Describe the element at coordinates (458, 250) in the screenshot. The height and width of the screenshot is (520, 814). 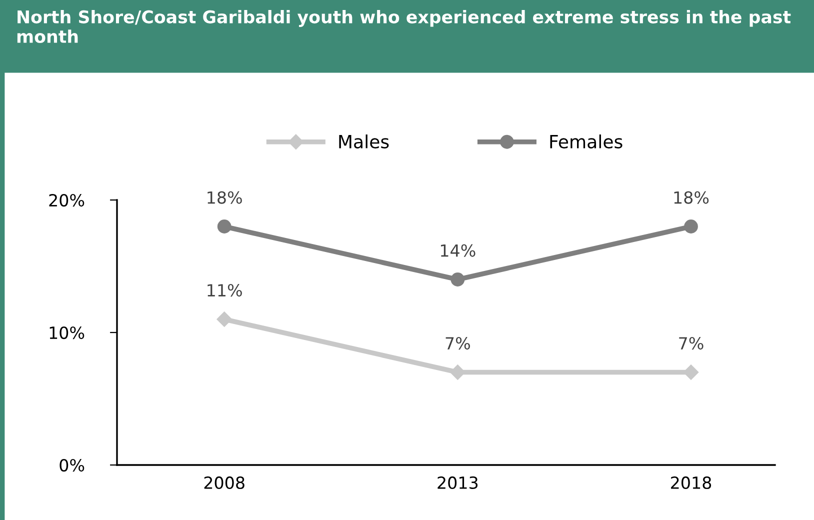
I see `data-label: 14%` at that location.